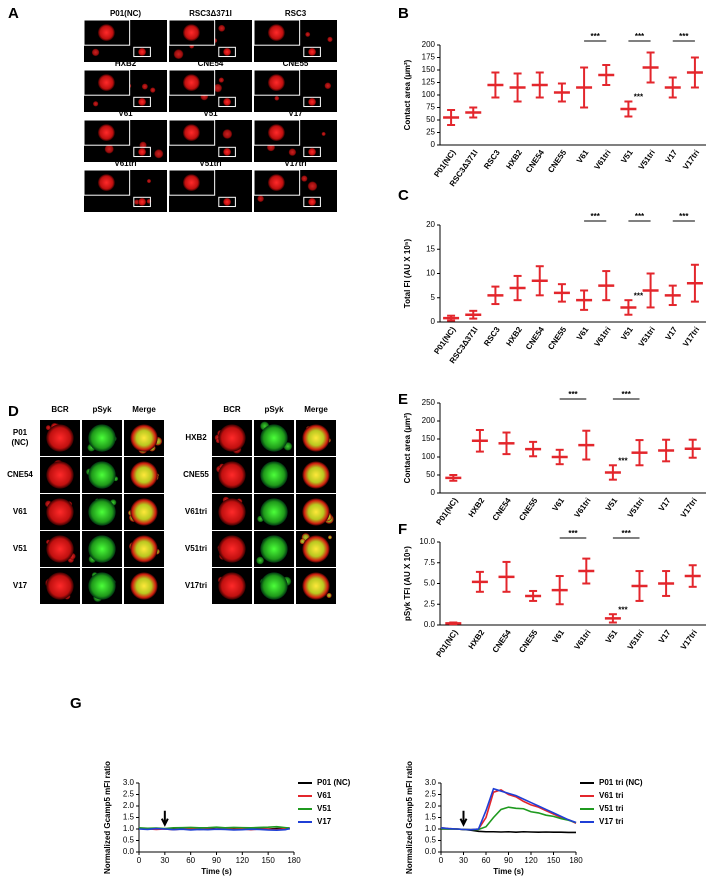 This screenshot has width=713, height=880. I want to click on y-axis-label: pSyk TFI (AU X 10⁵), so click(407, 583).